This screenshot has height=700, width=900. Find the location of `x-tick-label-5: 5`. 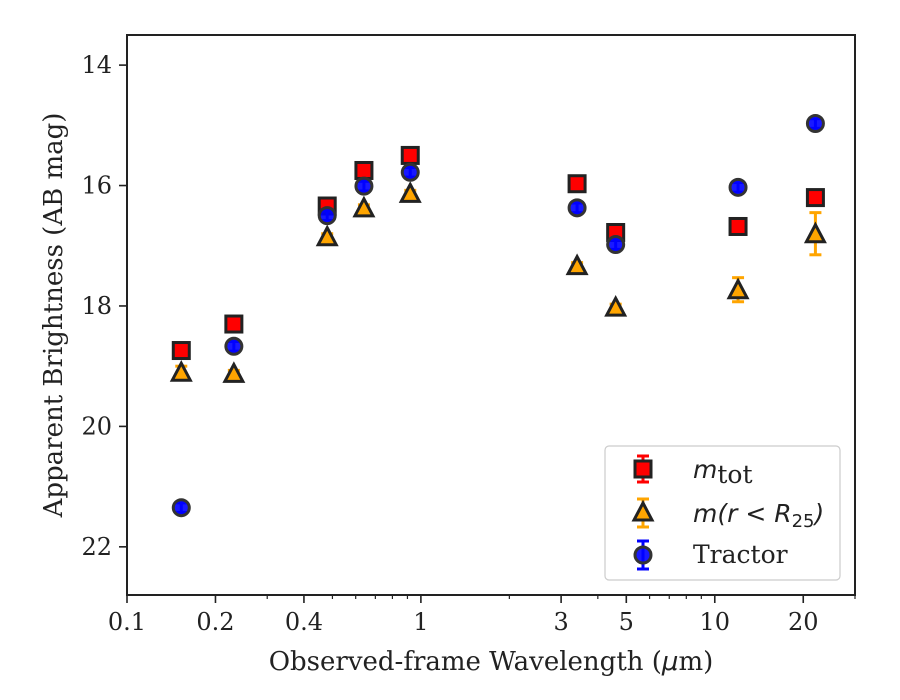

x-tick-label-5: 5 is located at coordinates (626, 622).